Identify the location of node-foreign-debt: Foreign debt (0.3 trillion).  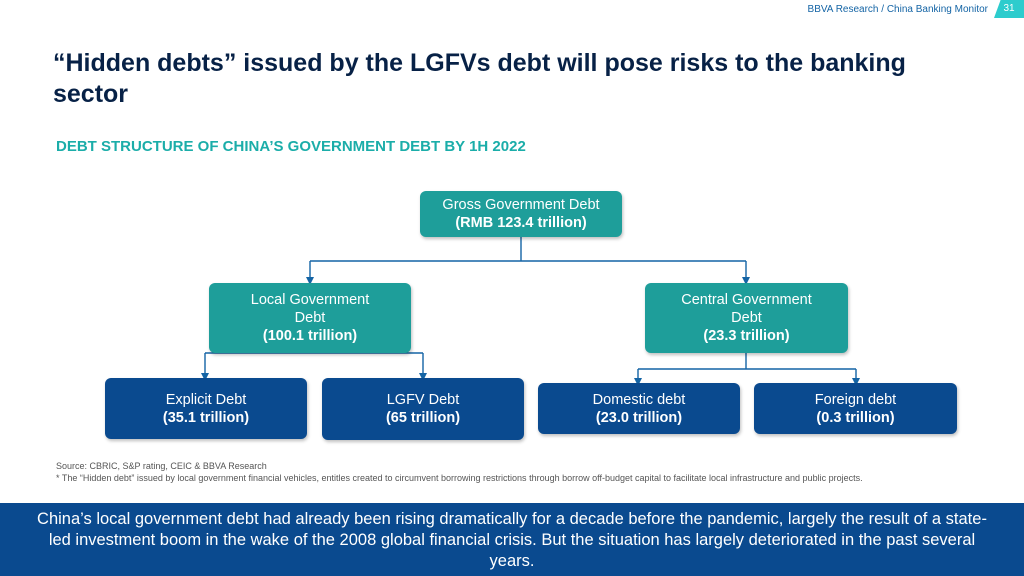
(855, 408).